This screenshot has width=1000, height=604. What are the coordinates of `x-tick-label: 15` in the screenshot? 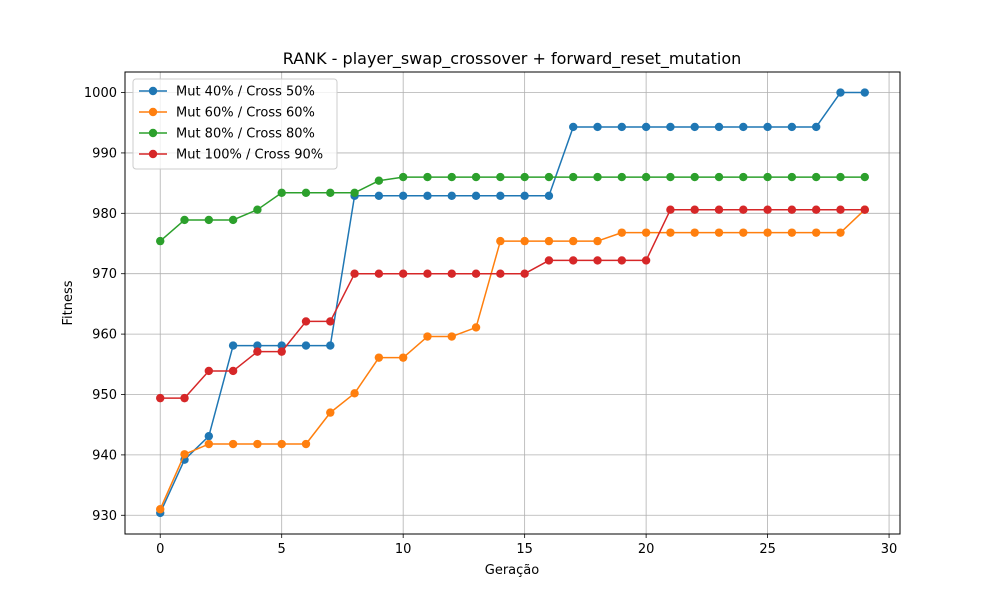 It's located at (524, 549).